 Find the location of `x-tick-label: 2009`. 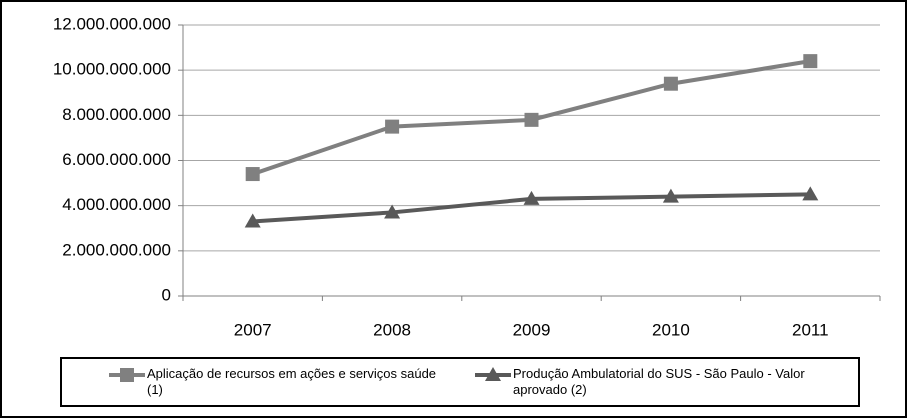

x-tick-label: 2009 is located at coordinates (532, 329).